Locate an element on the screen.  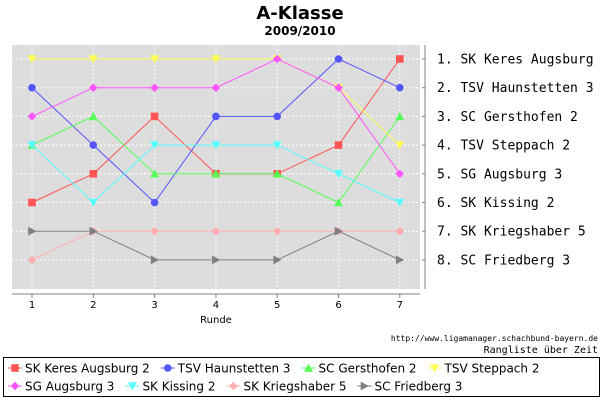
legend-box is located at coordinates (301, 377).